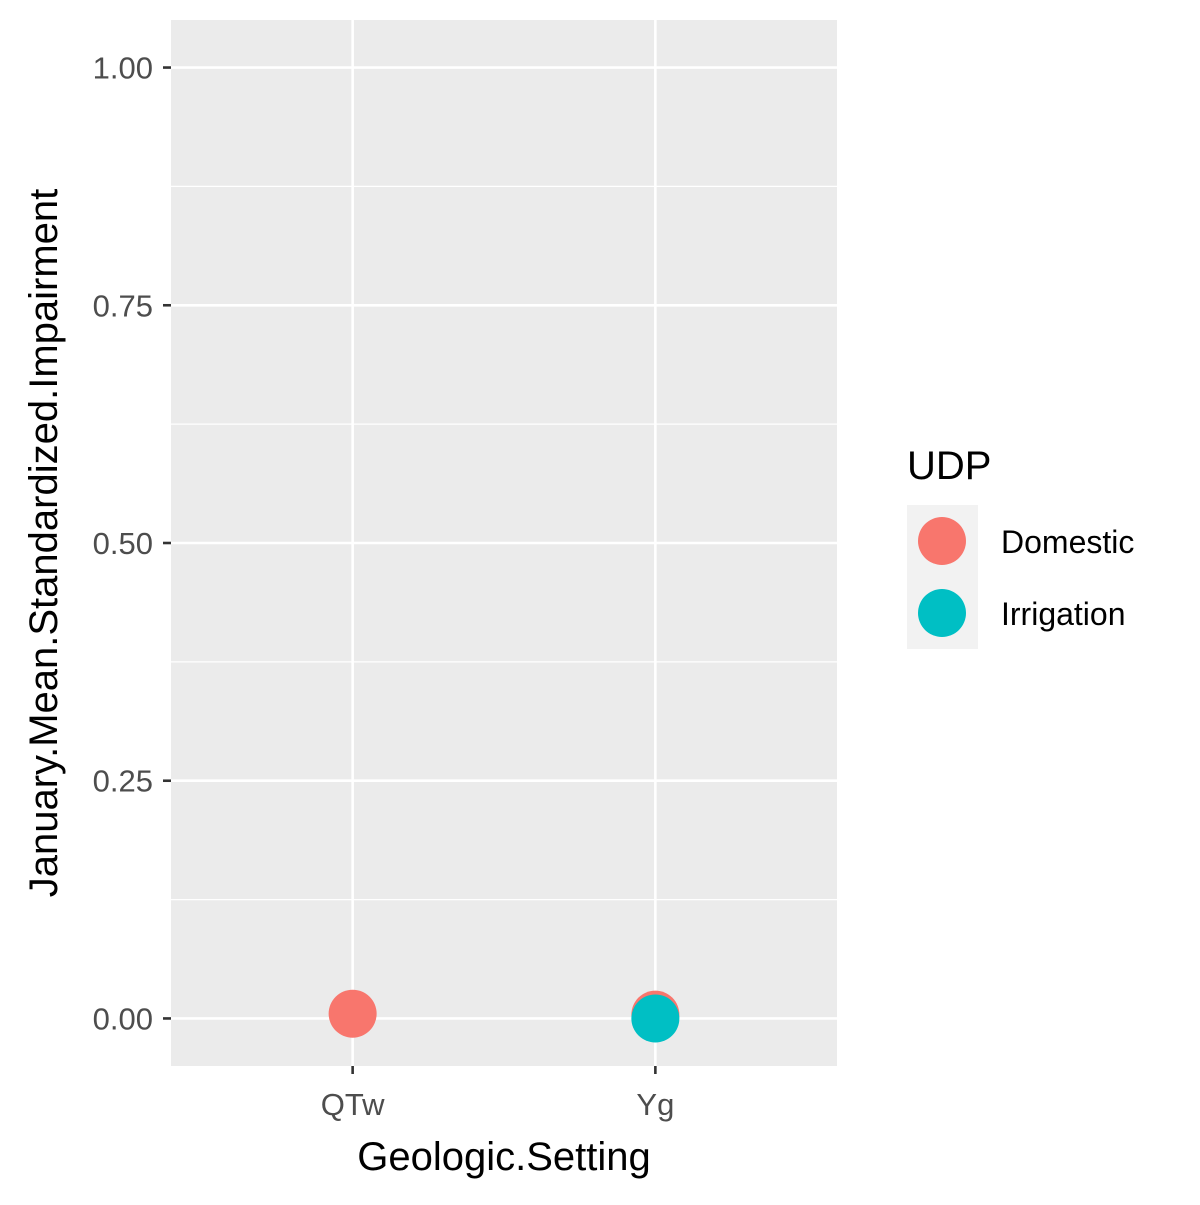 The width and height of the screenshot is (1200, 1205). I want to click on data-points, so click(504, 1016).